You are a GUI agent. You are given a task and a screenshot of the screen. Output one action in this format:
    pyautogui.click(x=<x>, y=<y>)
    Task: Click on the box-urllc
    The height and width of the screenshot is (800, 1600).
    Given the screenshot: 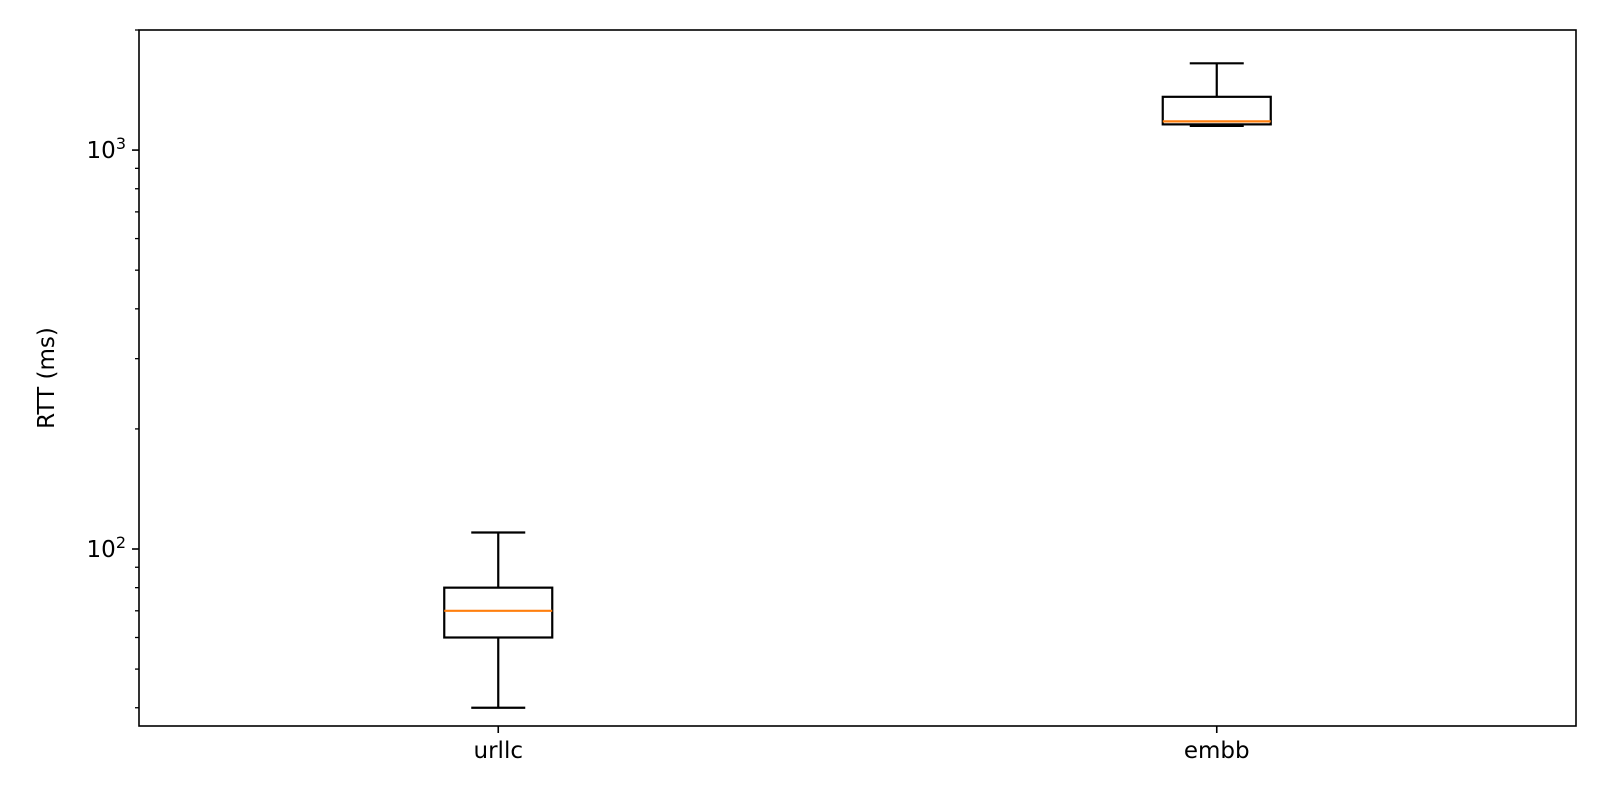 What is the action you would take?
    pyautogui.click(x=498, y=620)
    